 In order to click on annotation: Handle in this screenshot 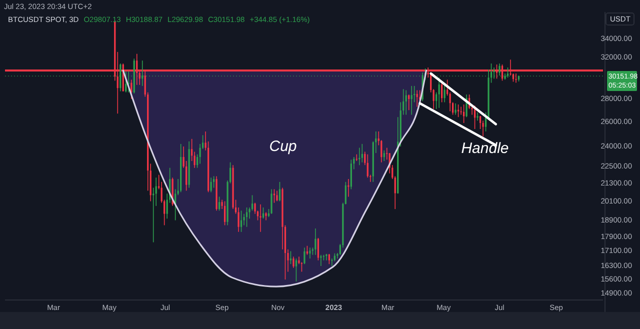, I will do `click(485, 148)`.